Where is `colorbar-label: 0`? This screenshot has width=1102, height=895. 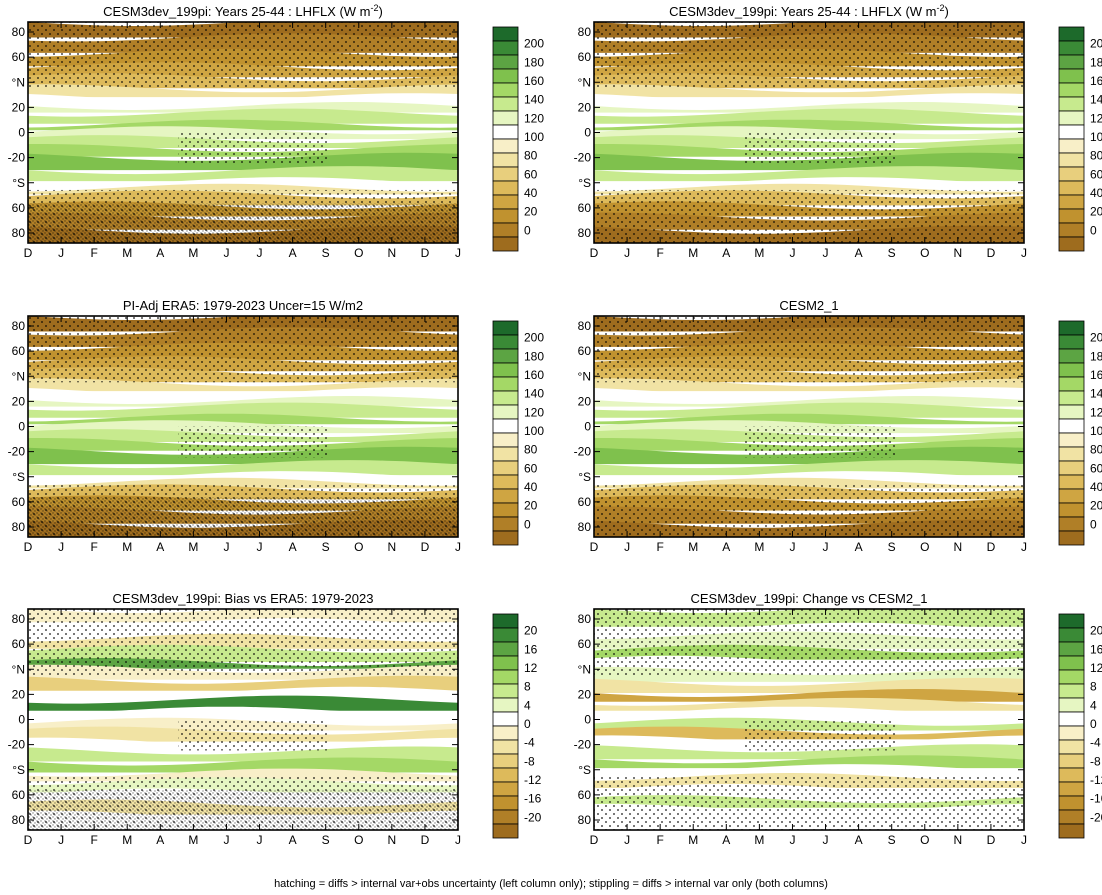 colorbar-label: 0 is located at coordinates (1093, 230).